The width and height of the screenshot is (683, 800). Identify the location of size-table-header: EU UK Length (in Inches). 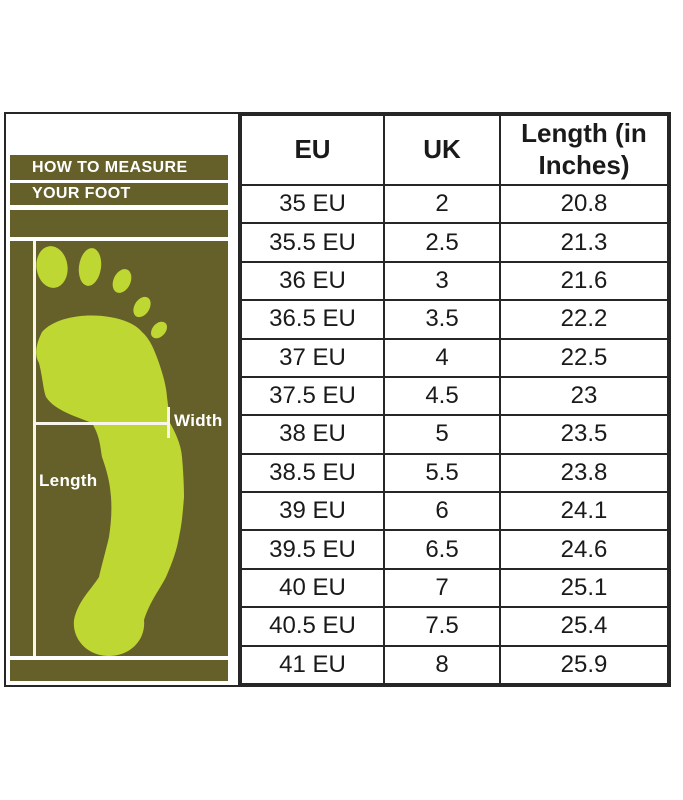
(454, 150).